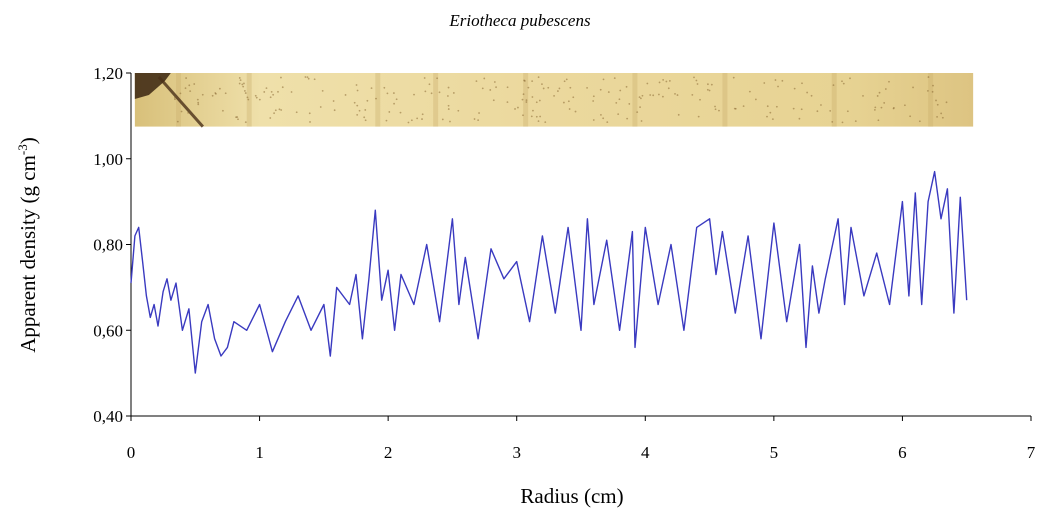 The height and width of the screenshot is (515, 1040). Describe the element at coordinates (581, 439) in the screenshot. I see `x-axis-ticks: 0 1 2 3 4 5 6 7` at that location.